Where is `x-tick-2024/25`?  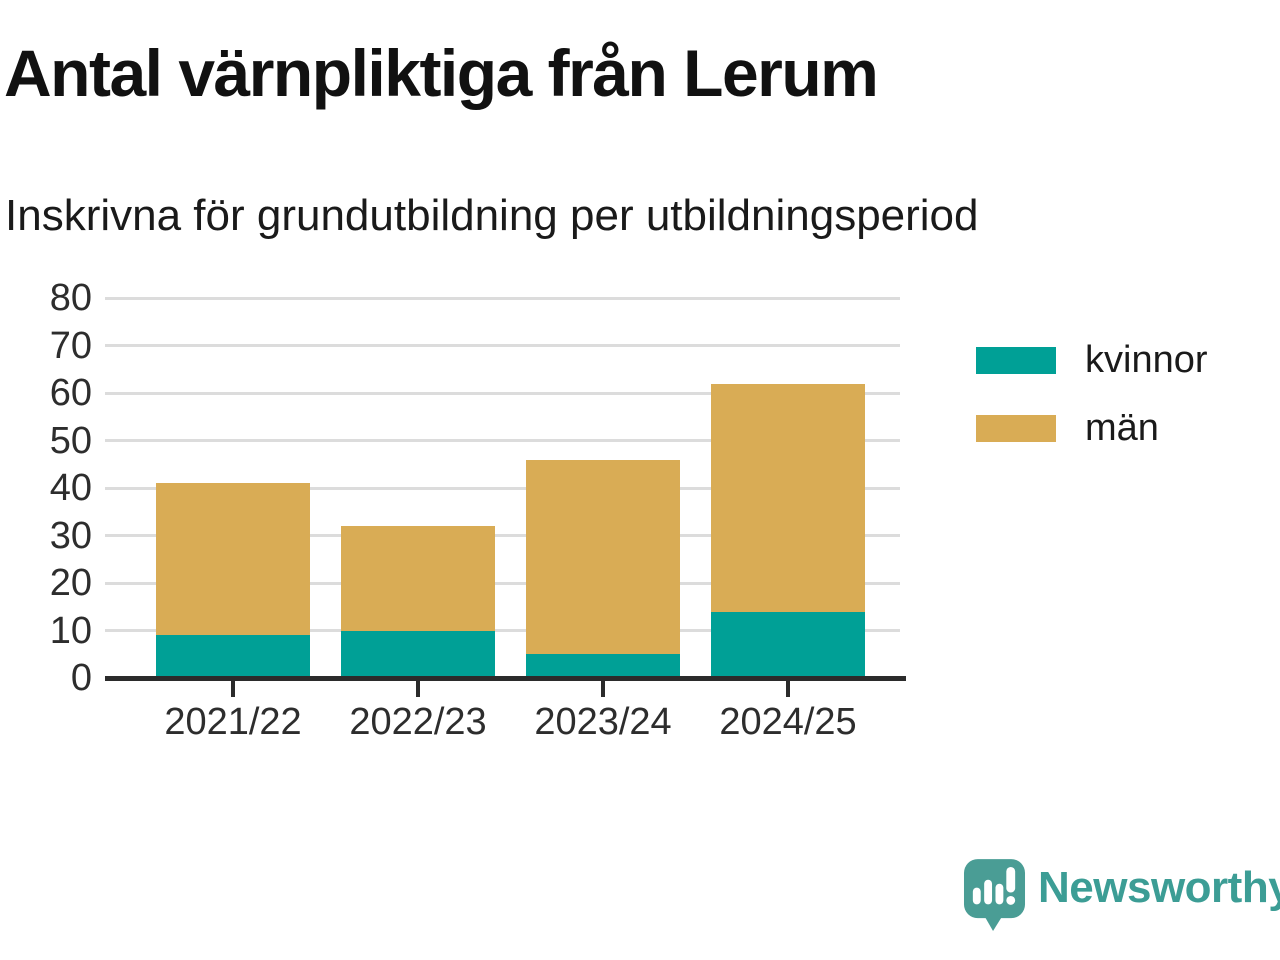 x-tick-2024/25 is located at coordinates (788, 689).